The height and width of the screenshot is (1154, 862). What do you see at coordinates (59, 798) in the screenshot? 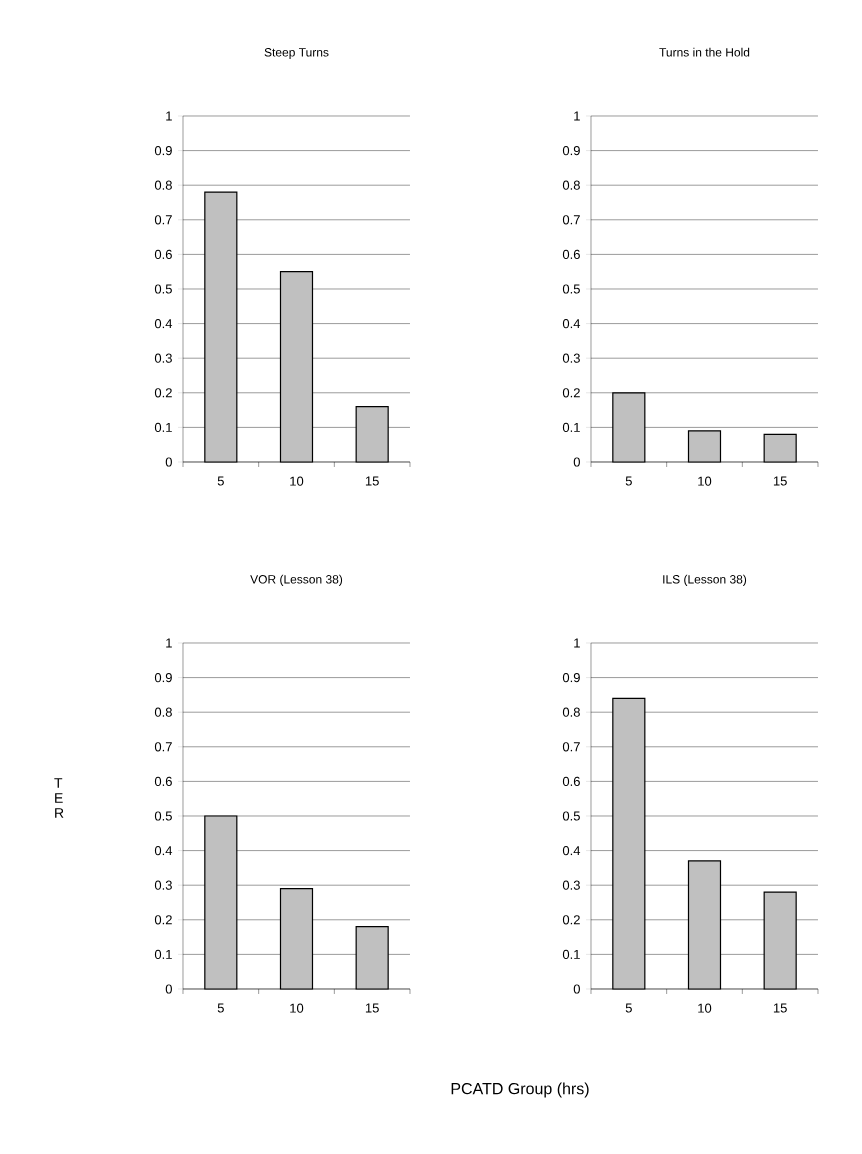
I see `y-axis-title: T E R` at bounding box center [59, 798].